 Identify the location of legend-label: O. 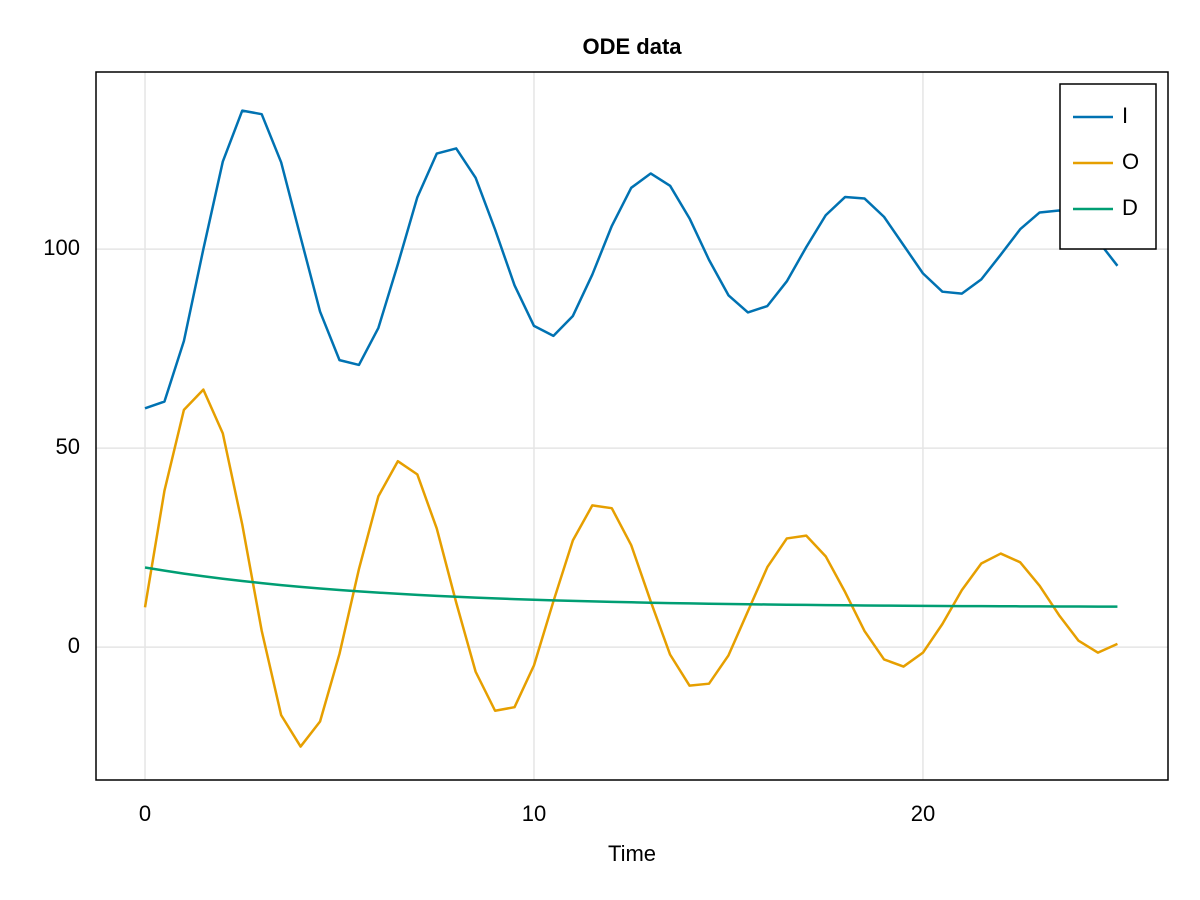
(1130, 161).